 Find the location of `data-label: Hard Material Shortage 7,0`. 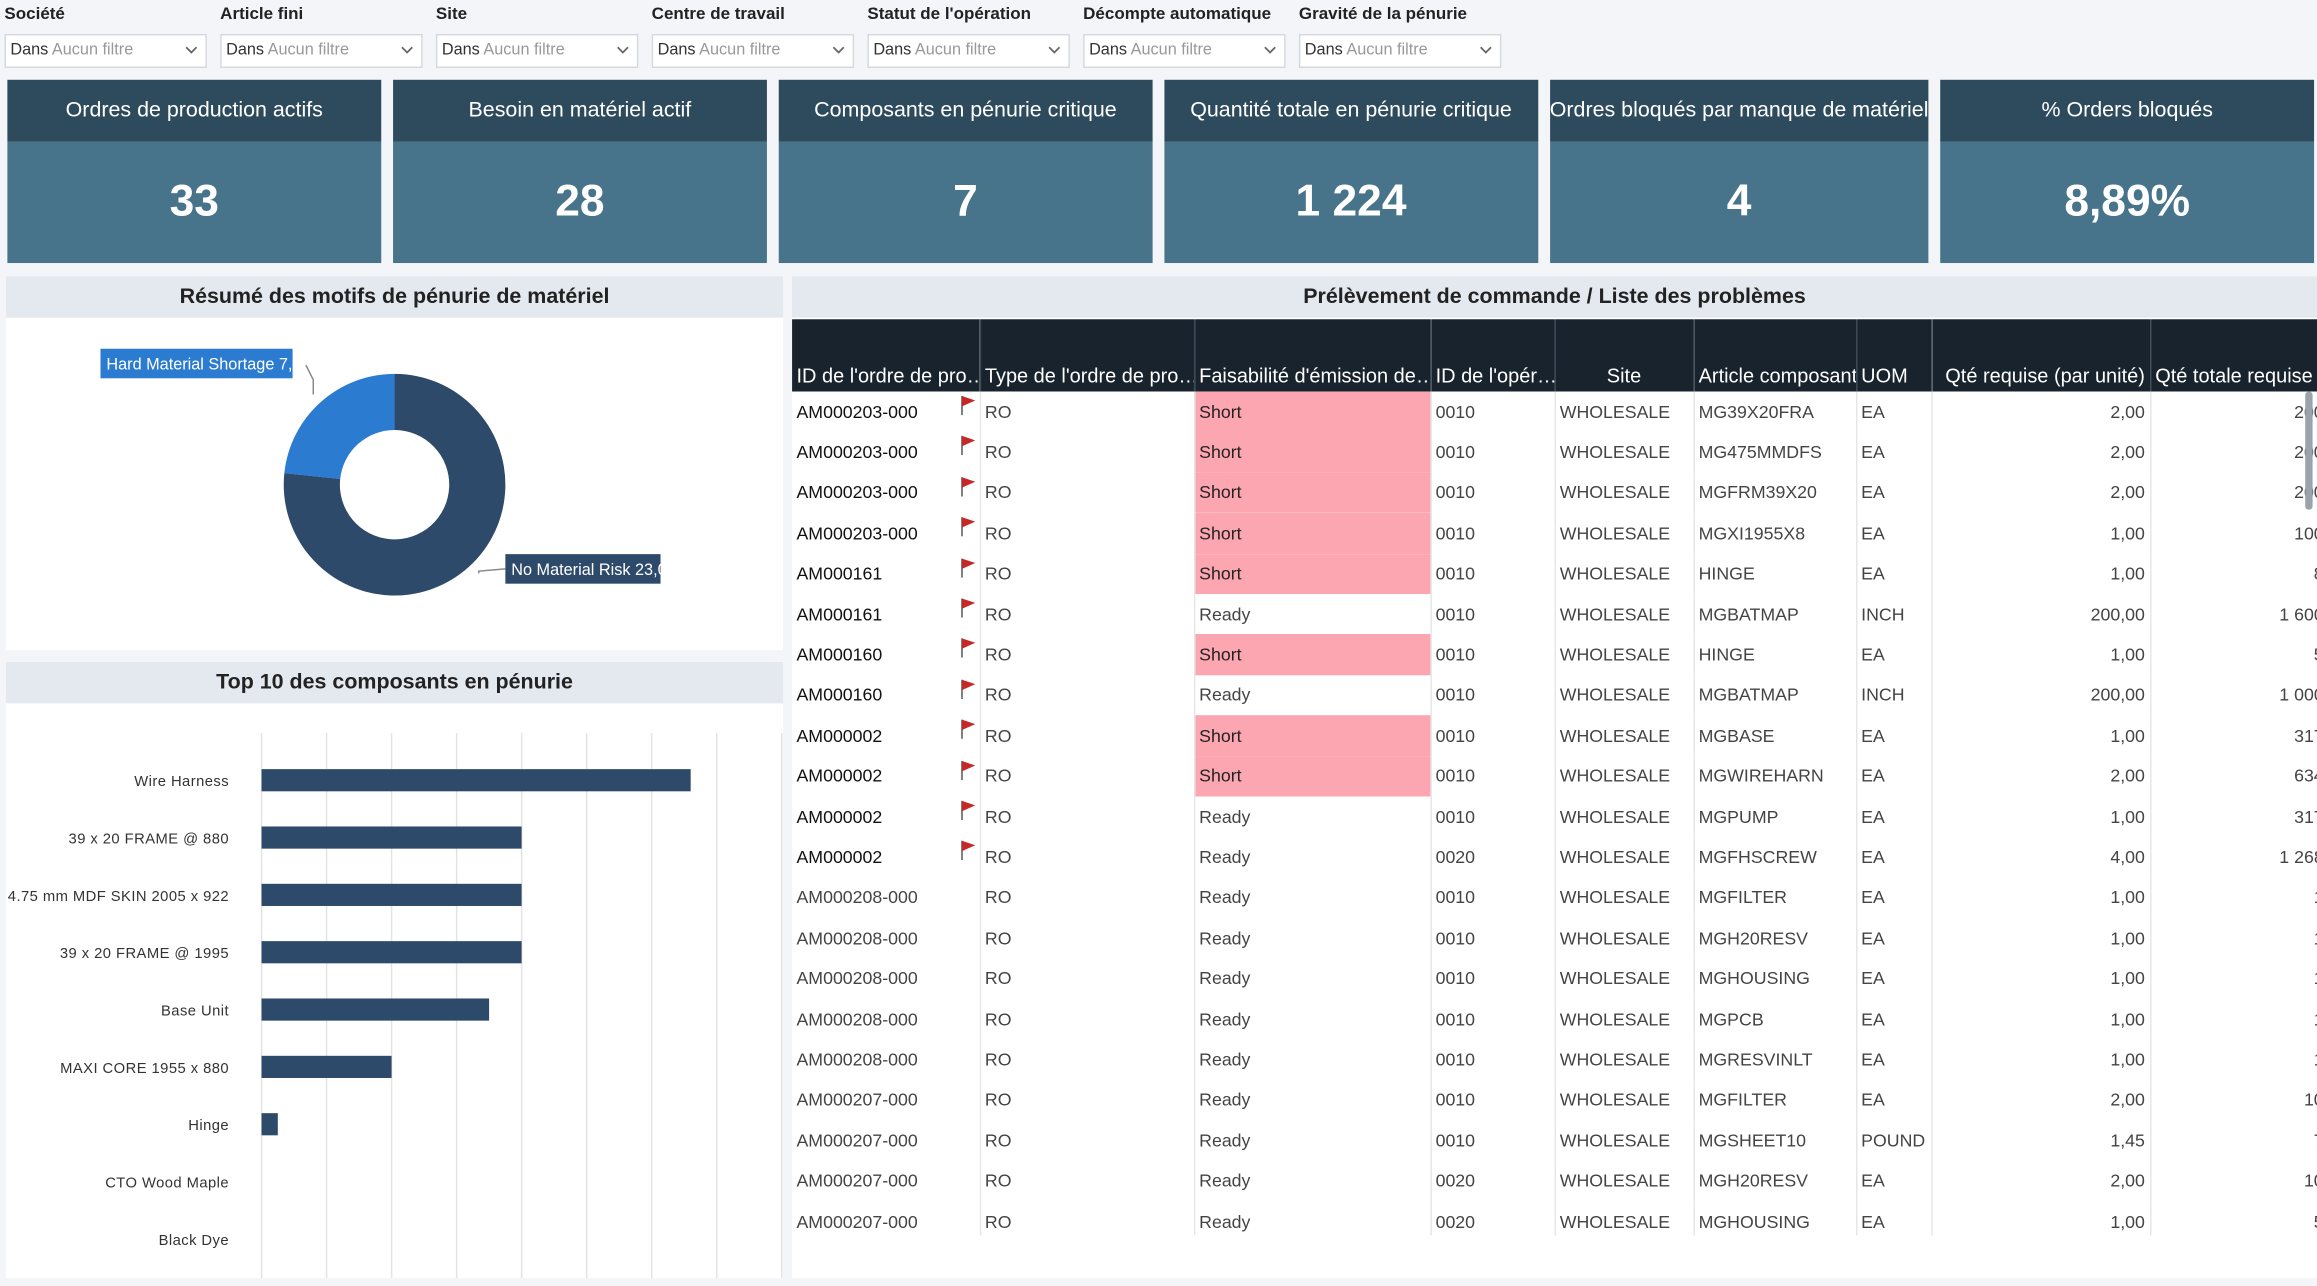

data-label: Hard Material Shortage 7,0 is located at coordinates (203, 364).